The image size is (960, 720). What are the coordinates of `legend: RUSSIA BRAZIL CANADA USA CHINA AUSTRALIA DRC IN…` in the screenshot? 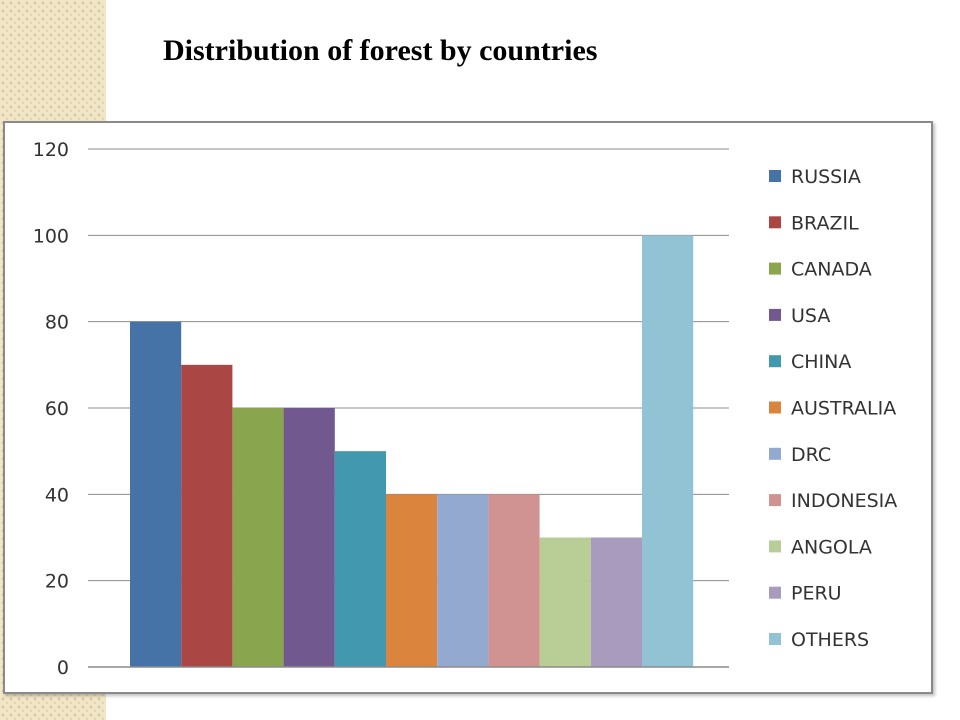 It's located at (833, 408).